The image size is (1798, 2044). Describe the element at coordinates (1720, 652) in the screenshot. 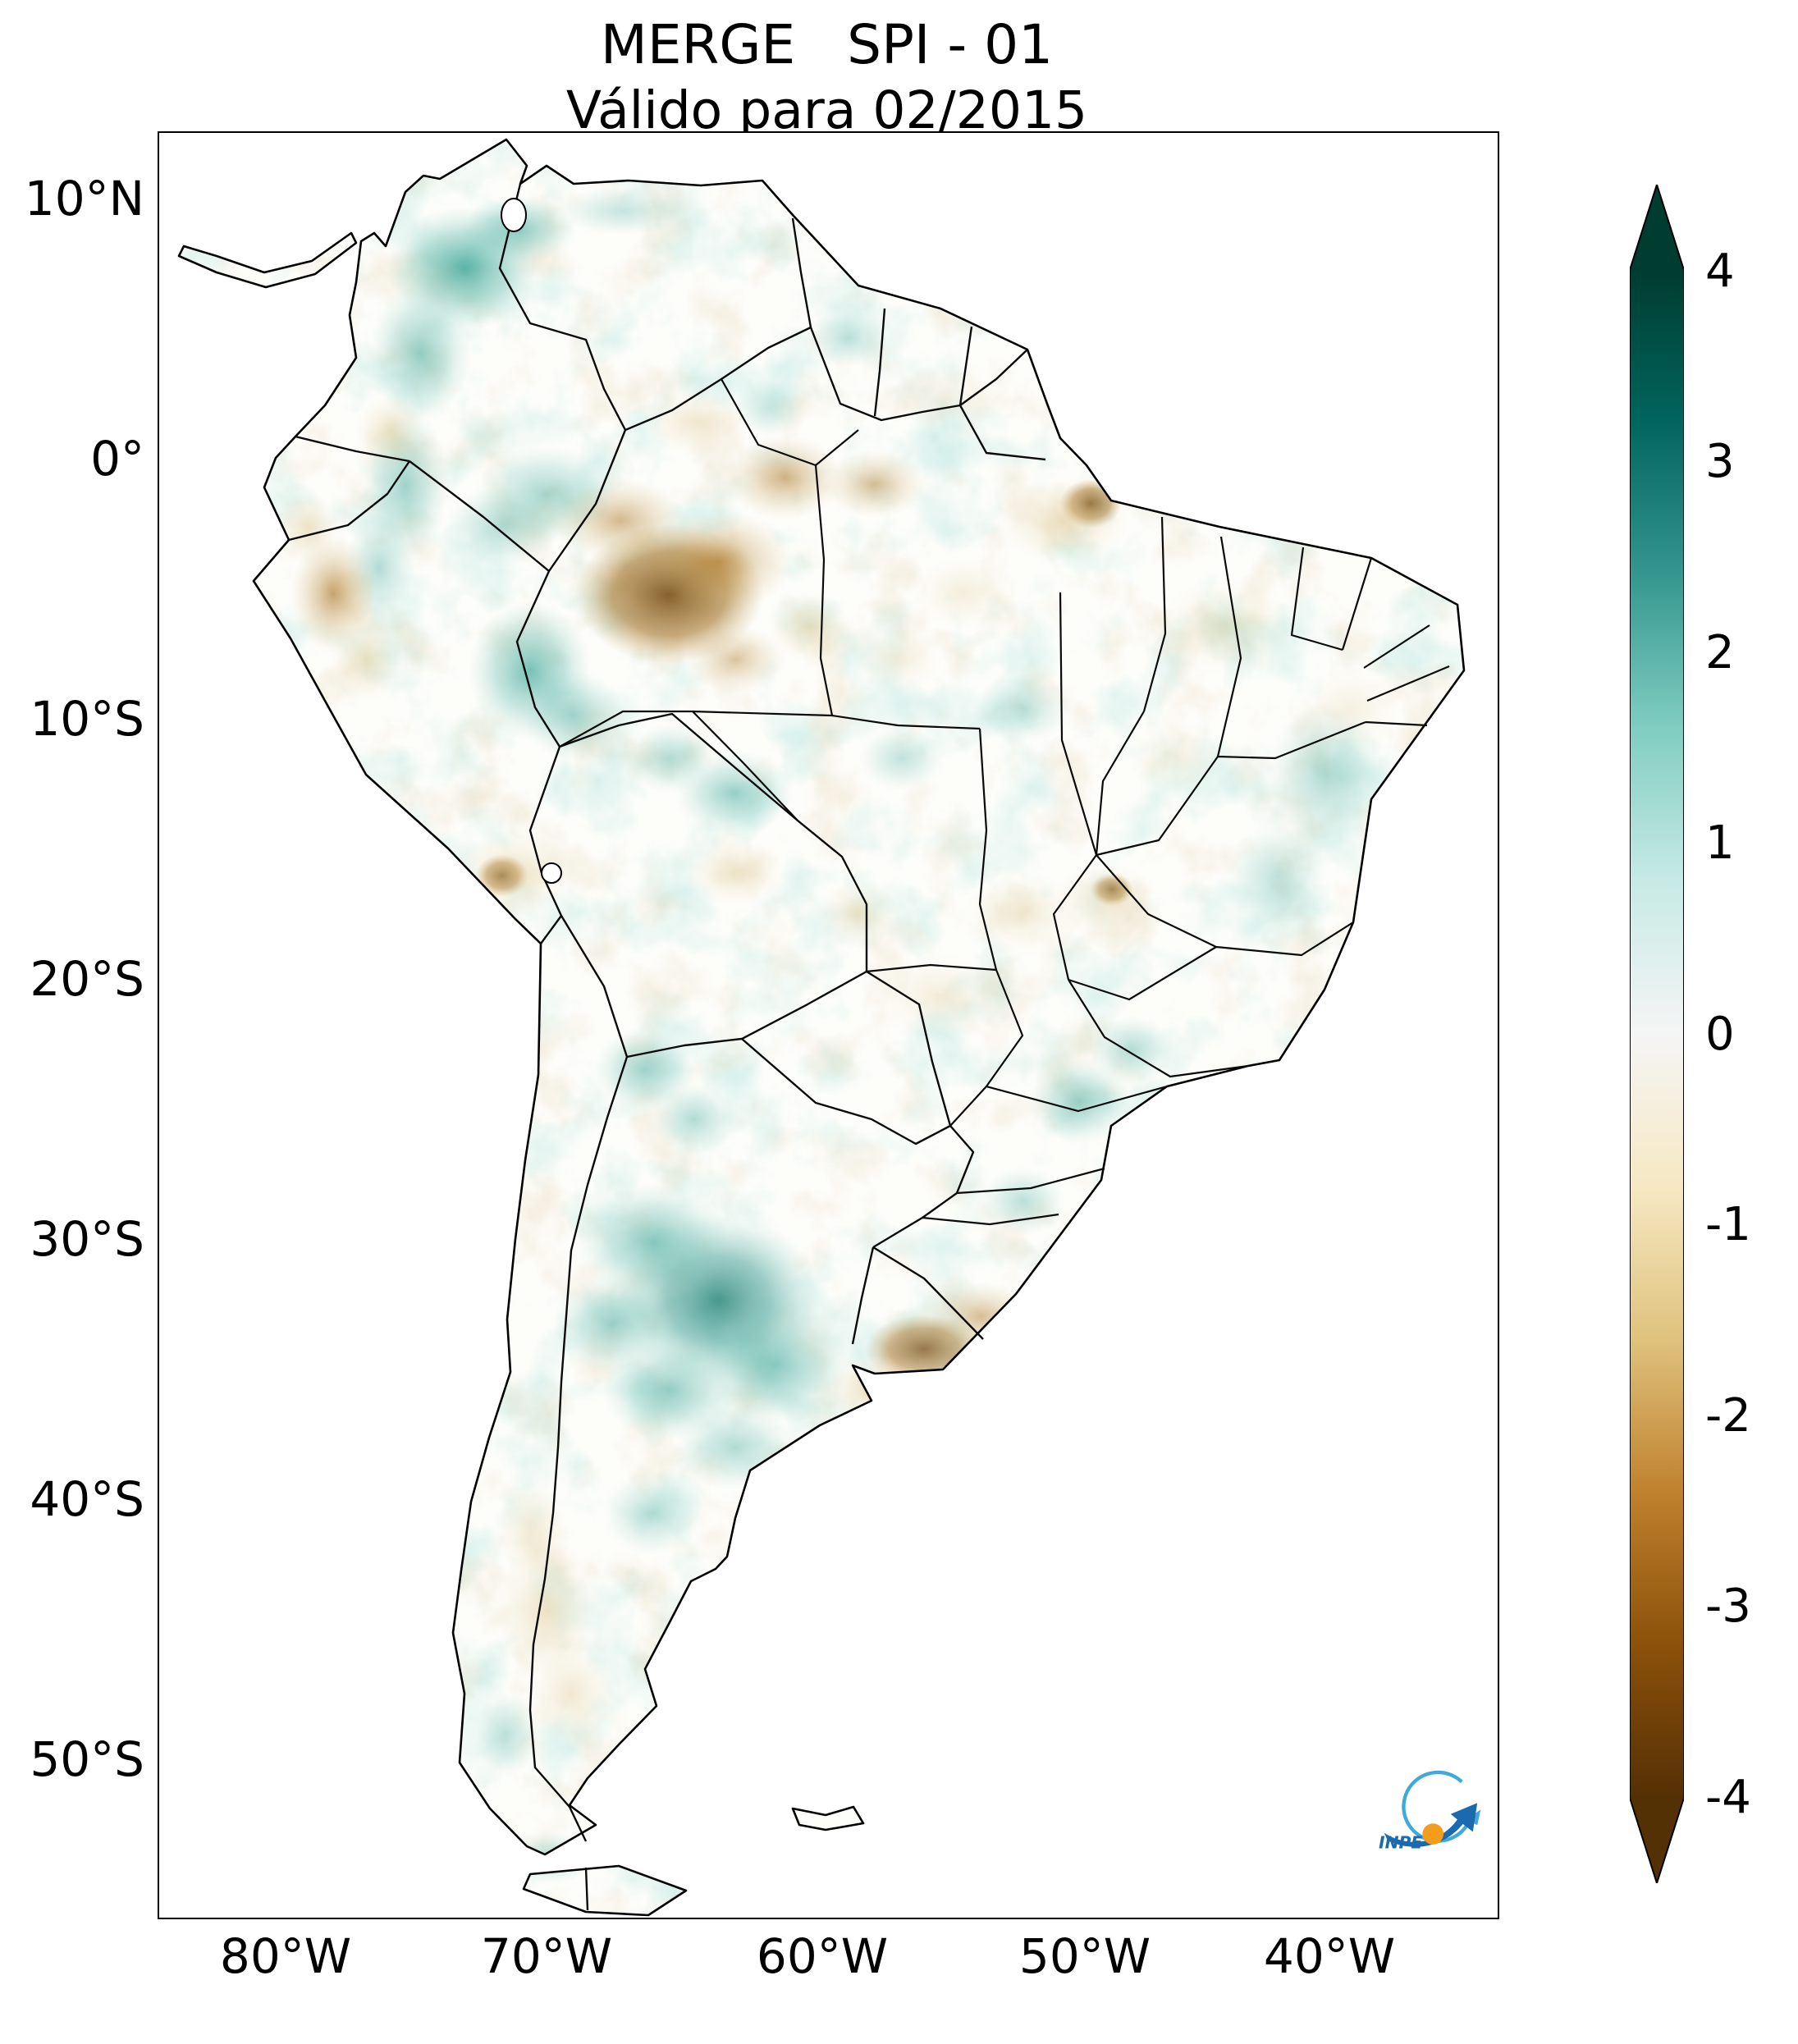

I see `colorbar-tick-2: 2` at that location.